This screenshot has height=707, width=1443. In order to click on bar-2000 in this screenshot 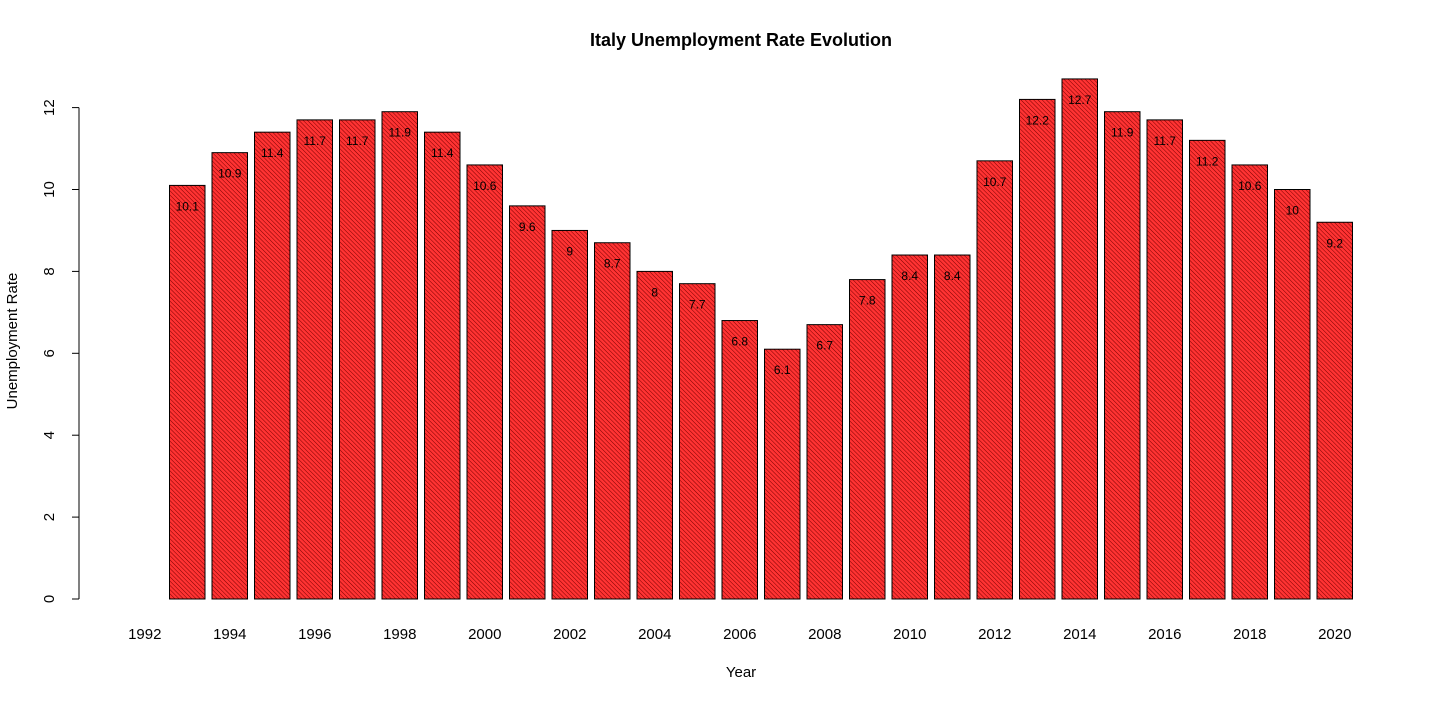, I will do `click(484, 382)`.